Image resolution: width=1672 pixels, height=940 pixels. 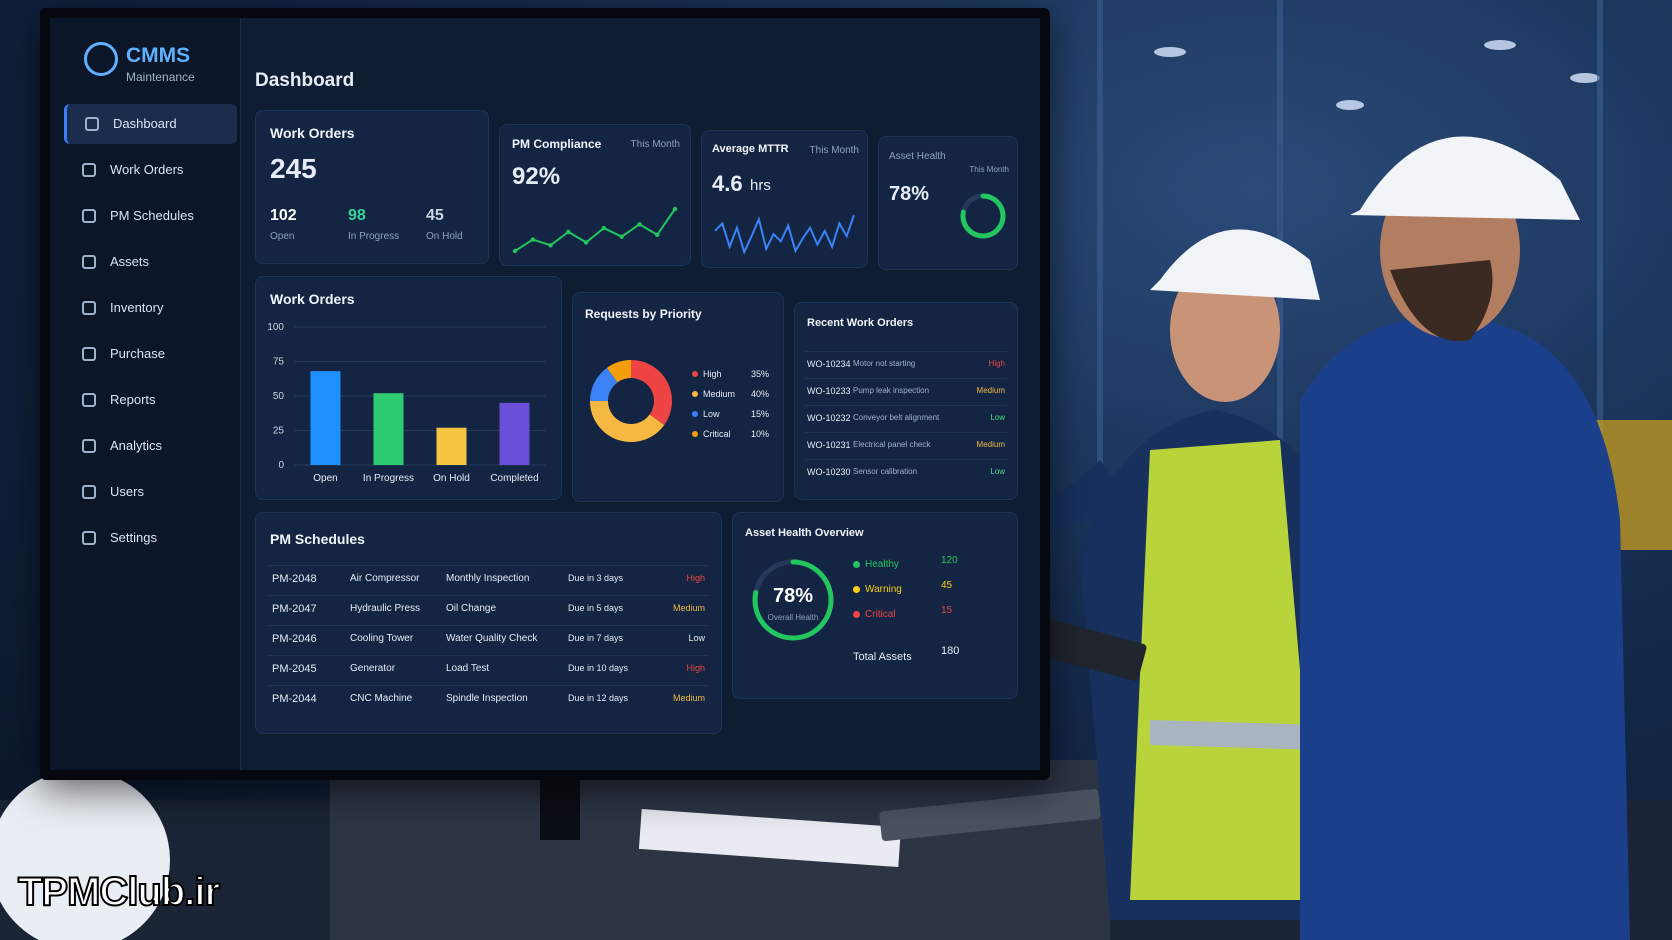 What do you see at coordinates (695, 668) in the screenshot?
I see `pm-priority: High` at bounding box center [695, 668].